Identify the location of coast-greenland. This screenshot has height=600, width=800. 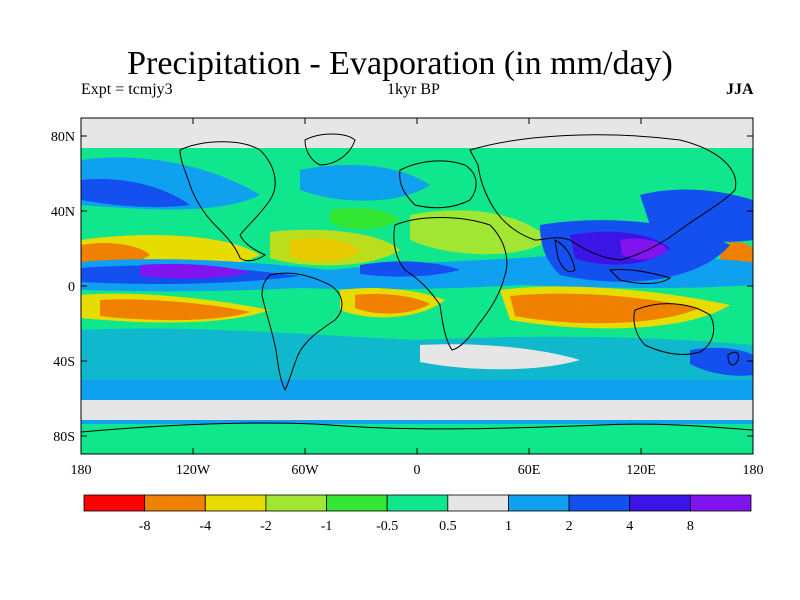
(330, 149).